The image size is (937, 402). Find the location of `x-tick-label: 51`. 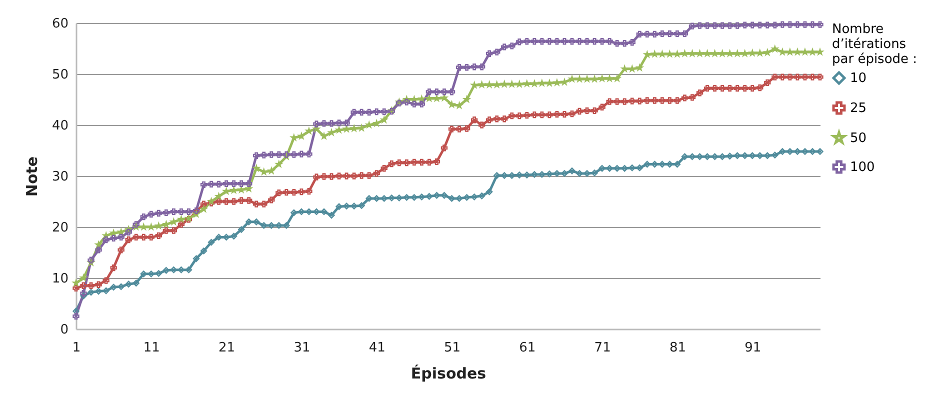

x-tick-label: 51 is located at coordinates (452, 348).